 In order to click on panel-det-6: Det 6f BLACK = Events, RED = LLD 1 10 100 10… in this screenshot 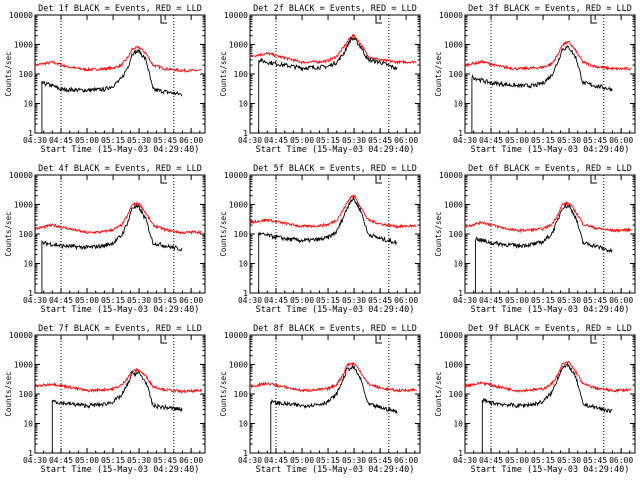, I will do `click(535, 239)`.